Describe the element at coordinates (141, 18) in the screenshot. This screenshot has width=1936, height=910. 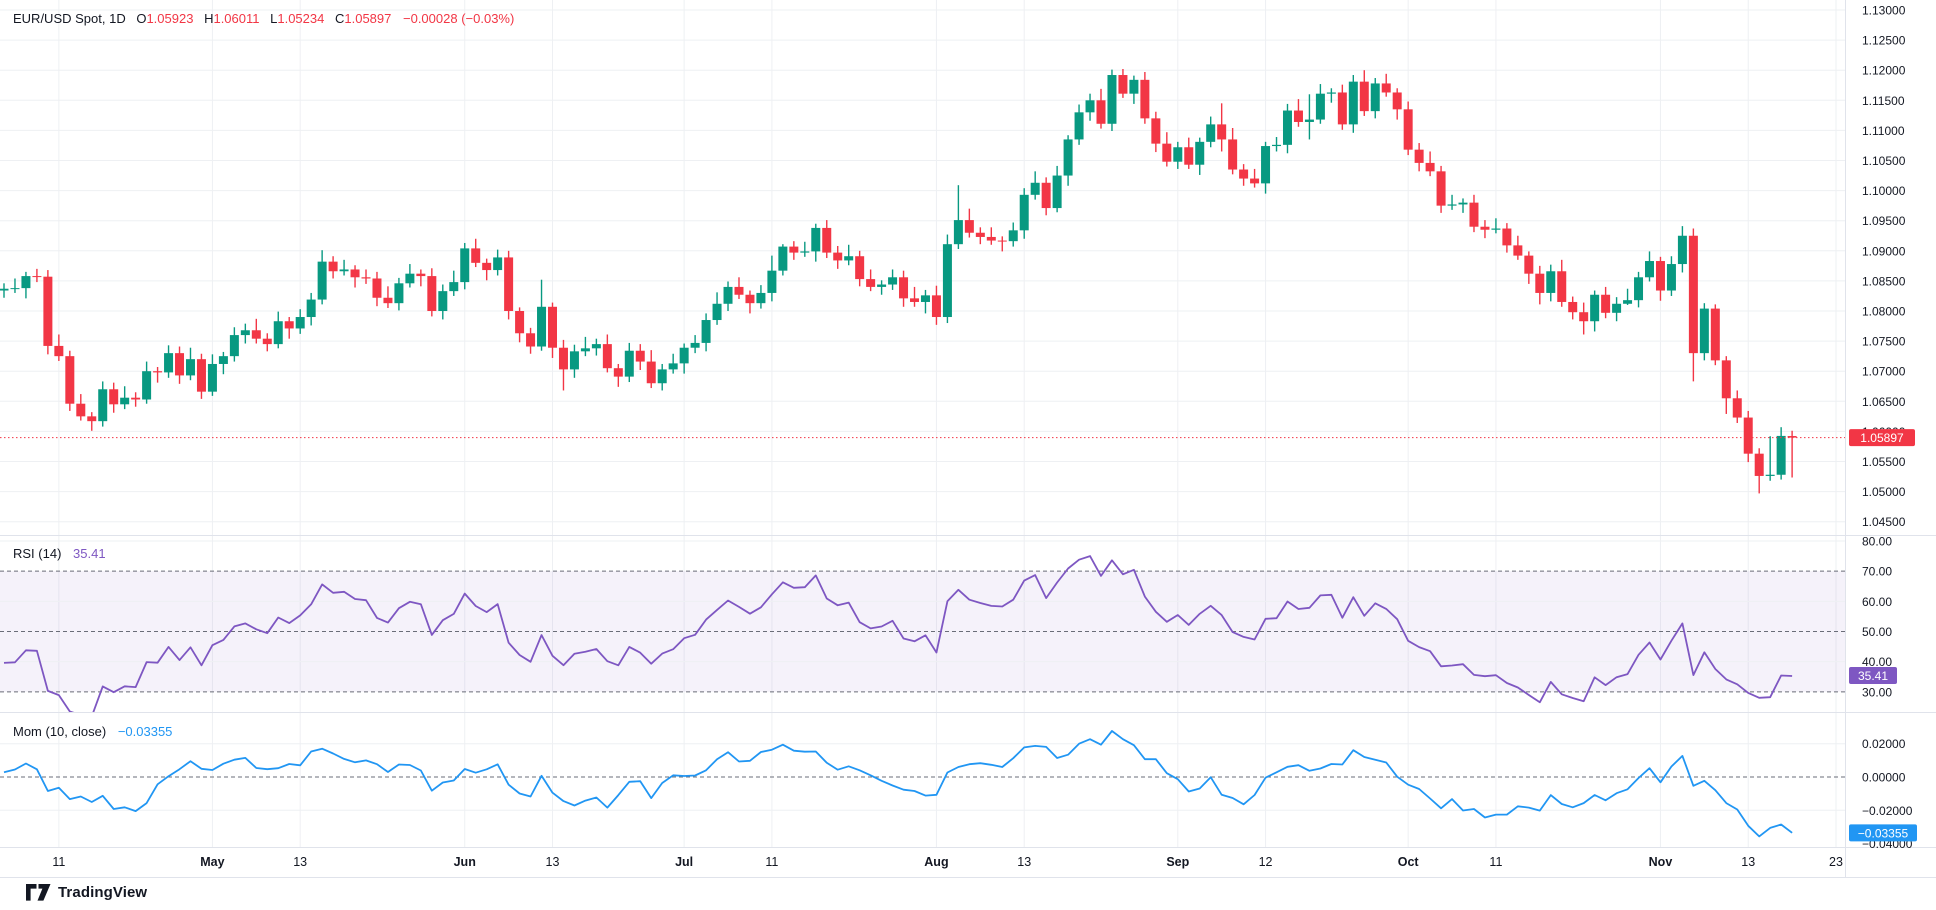
I see `open-label: O` at that location.